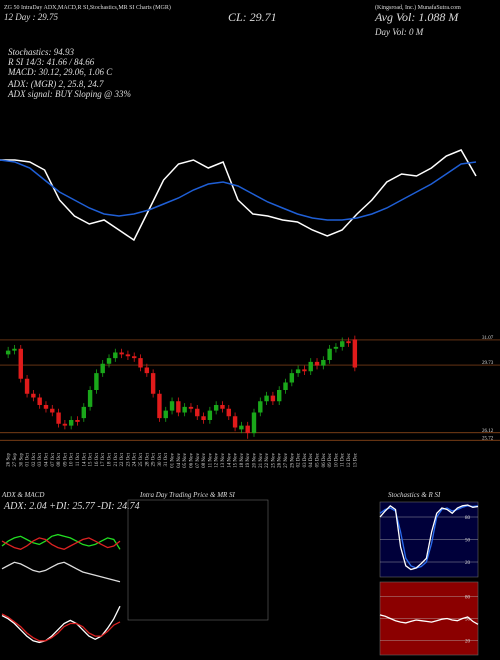 Image resolution: width=500 pixels, height=660 pixels. What do you see at coordinates (198, 460) in the screenshot?
I see `x-tick-label: 07 Nov` at bounding box center [198, 460].